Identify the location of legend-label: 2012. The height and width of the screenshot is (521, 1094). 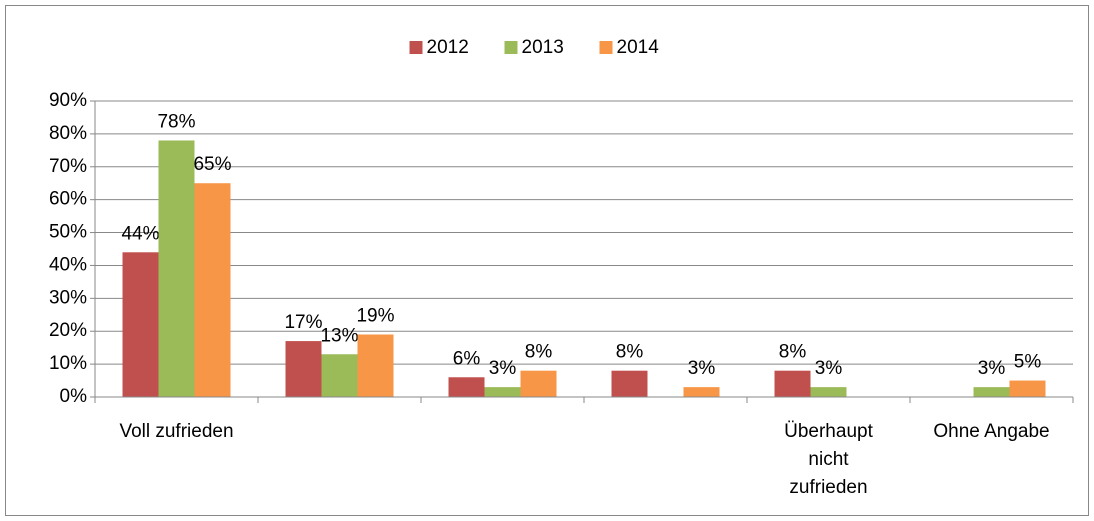
(448, 47).